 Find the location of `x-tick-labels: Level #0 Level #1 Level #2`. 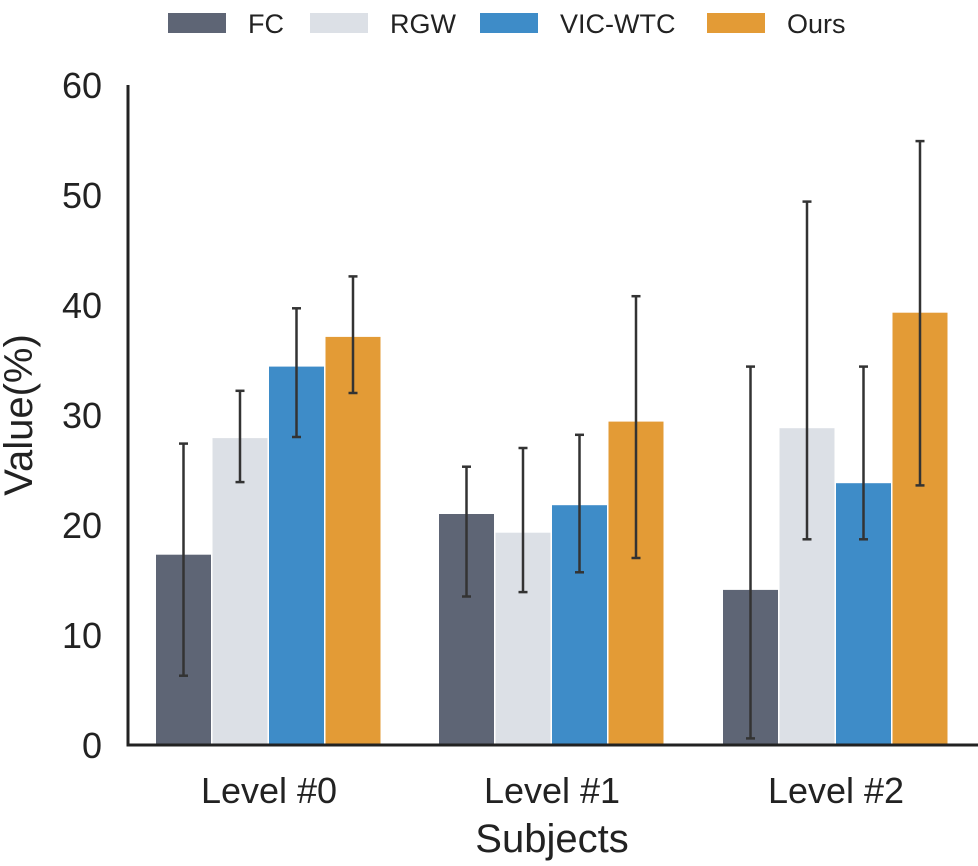

x-tick-labels: Level #0 Level #1 Level #2 is located at coordinates (552, 790).